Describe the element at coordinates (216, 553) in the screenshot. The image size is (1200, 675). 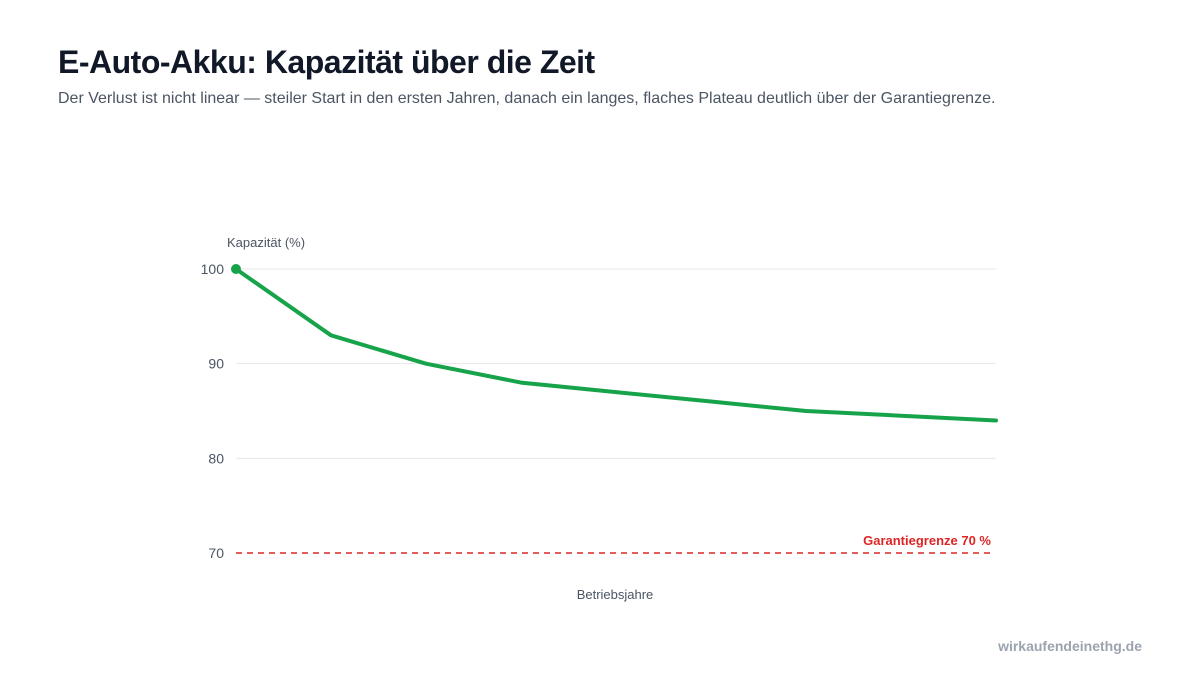
I see `y-tick-label: 70` at that location.